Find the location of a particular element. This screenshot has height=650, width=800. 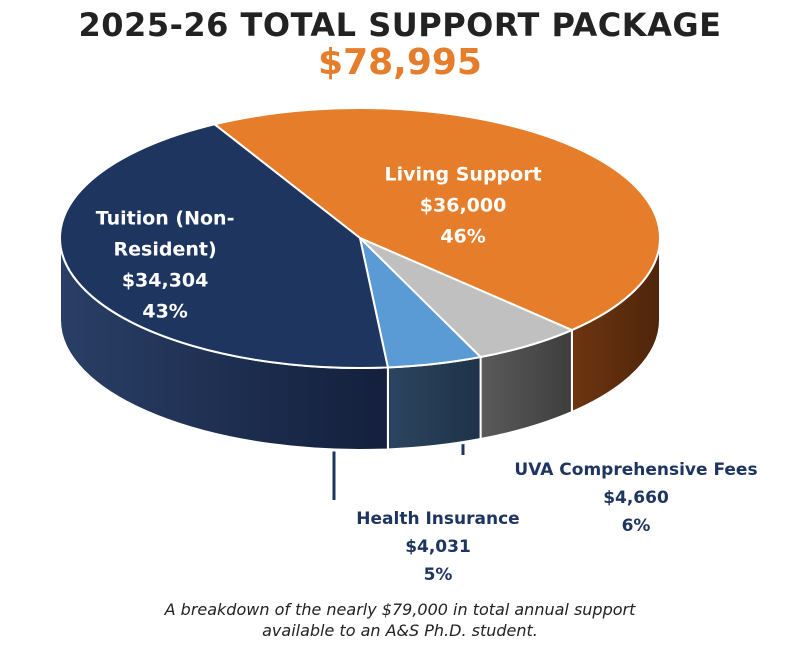

slice-label-living-support-2: $36,000 is located at coordinates (463, 205).